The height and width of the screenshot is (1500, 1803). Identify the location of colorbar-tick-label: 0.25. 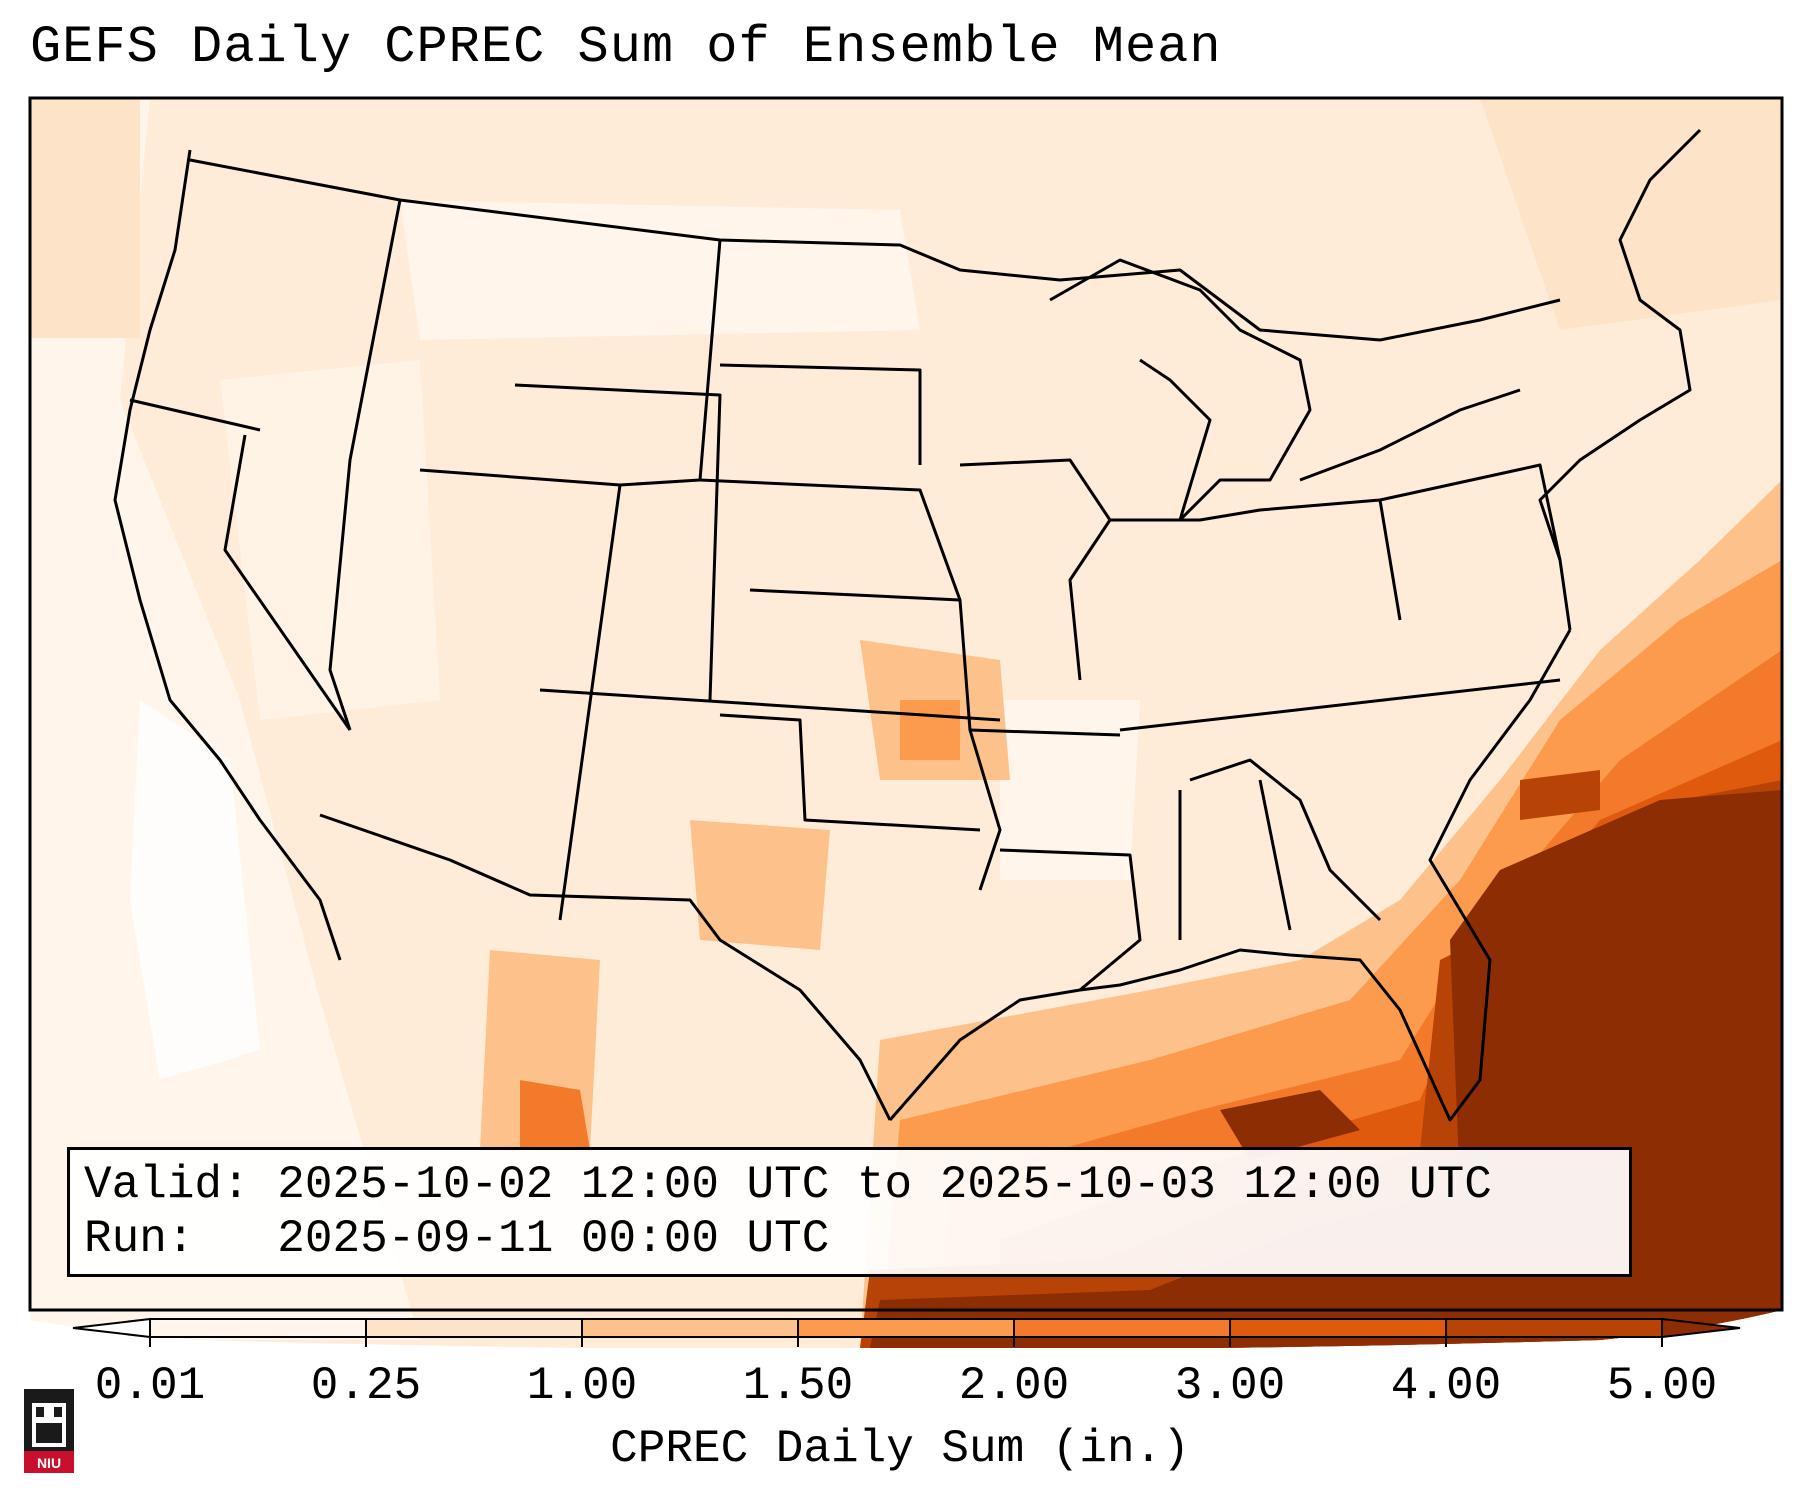
(366, 1386).